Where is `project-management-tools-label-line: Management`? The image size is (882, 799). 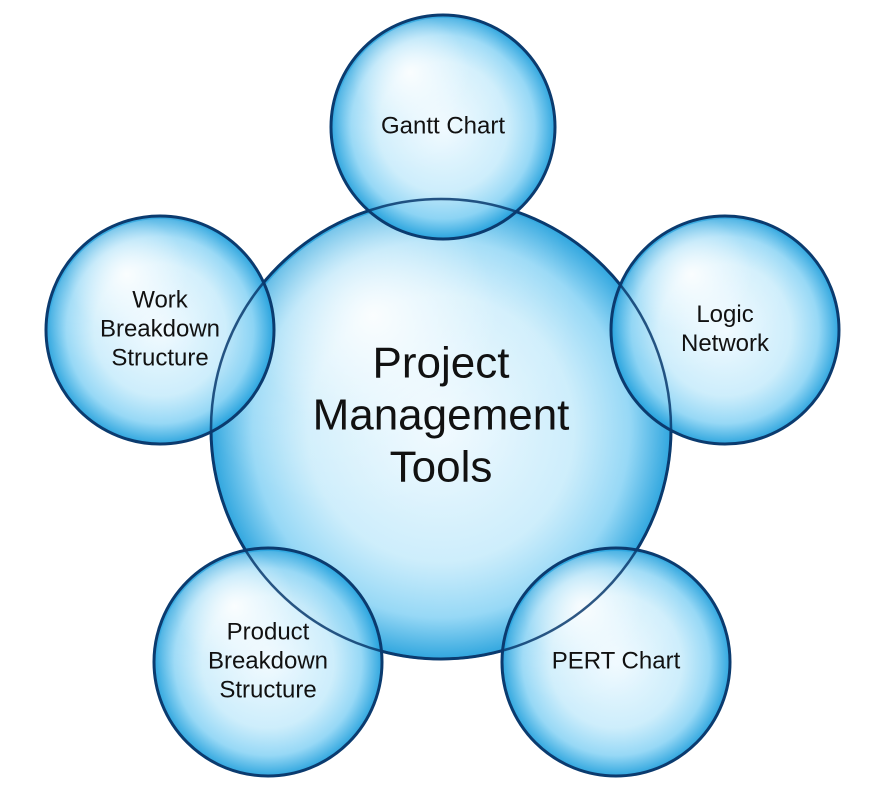 project-management-tools-label-line: Management is located at coordinates (441, 415).